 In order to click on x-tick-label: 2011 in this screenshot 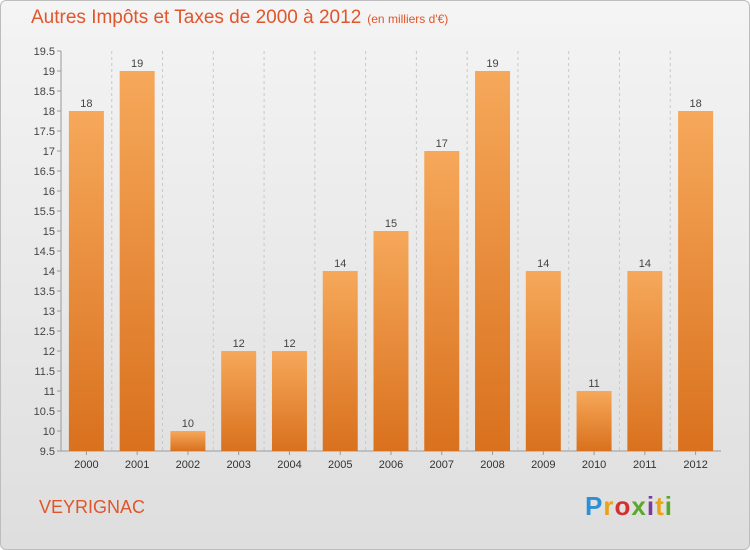, I will do `click(645, 465)`.